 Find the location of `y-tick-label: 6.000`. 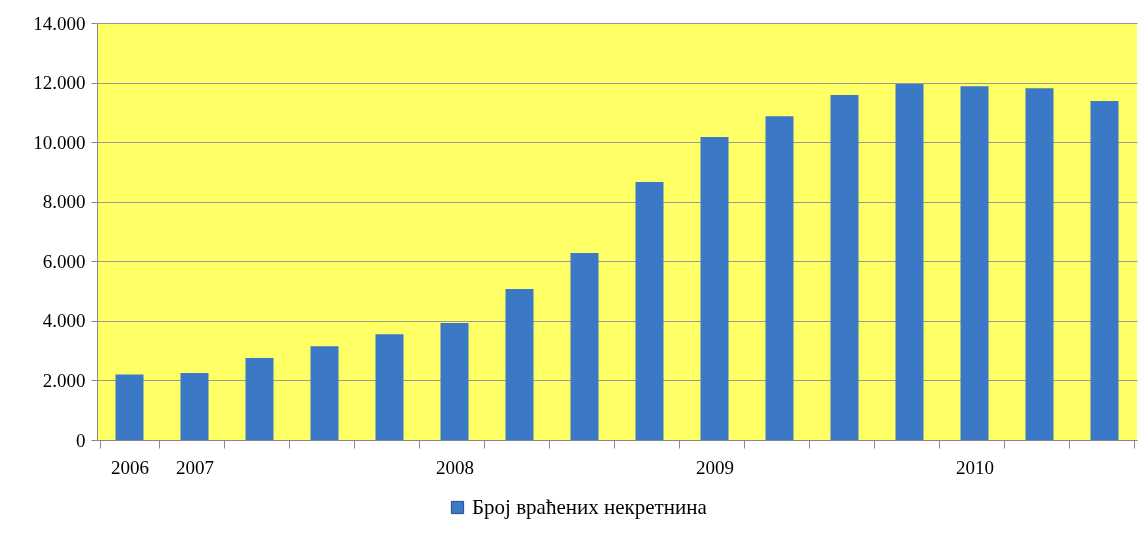

y-tick-label: 6.000 is located at coordinates (64, 261).